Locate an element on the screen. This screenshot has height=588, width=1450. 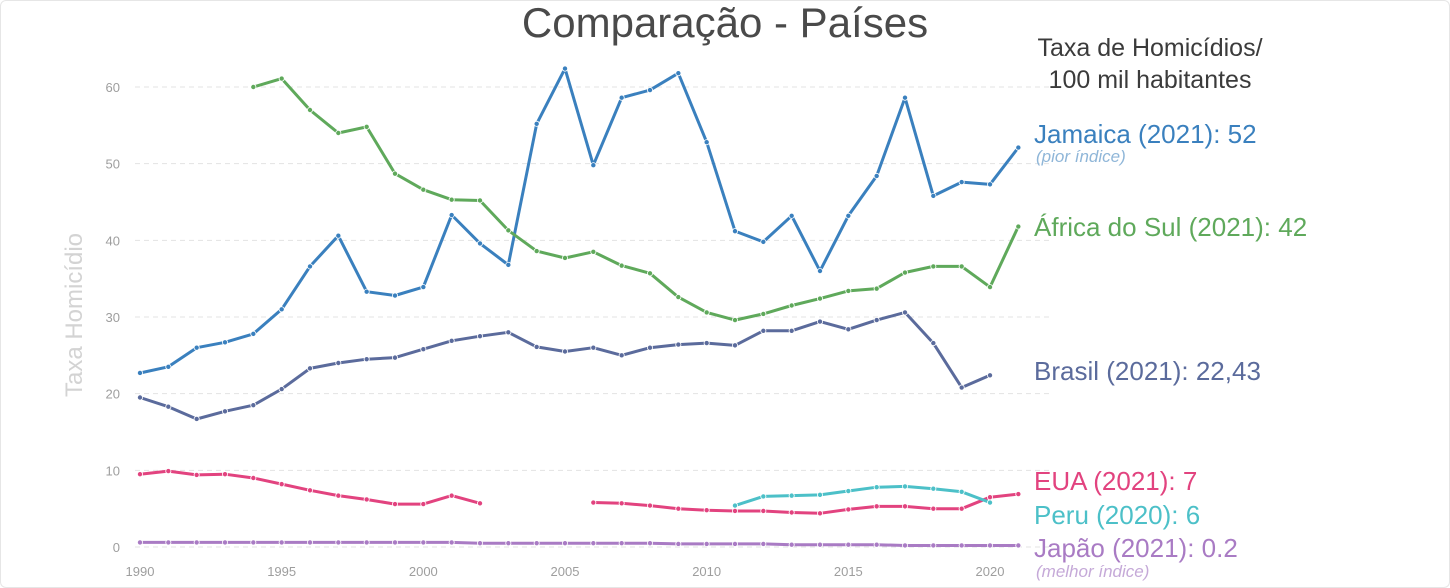
x-tick-1990: 1990 is located at coordinates (140, 571).